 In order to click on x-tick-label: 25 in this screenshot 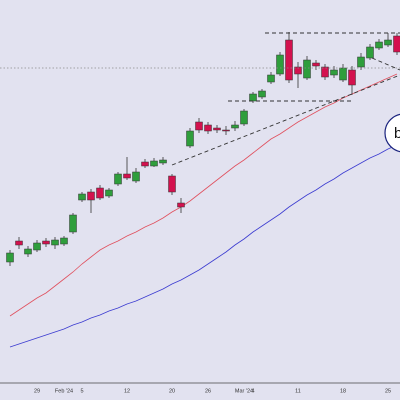, I will do `click(388, 391)`.